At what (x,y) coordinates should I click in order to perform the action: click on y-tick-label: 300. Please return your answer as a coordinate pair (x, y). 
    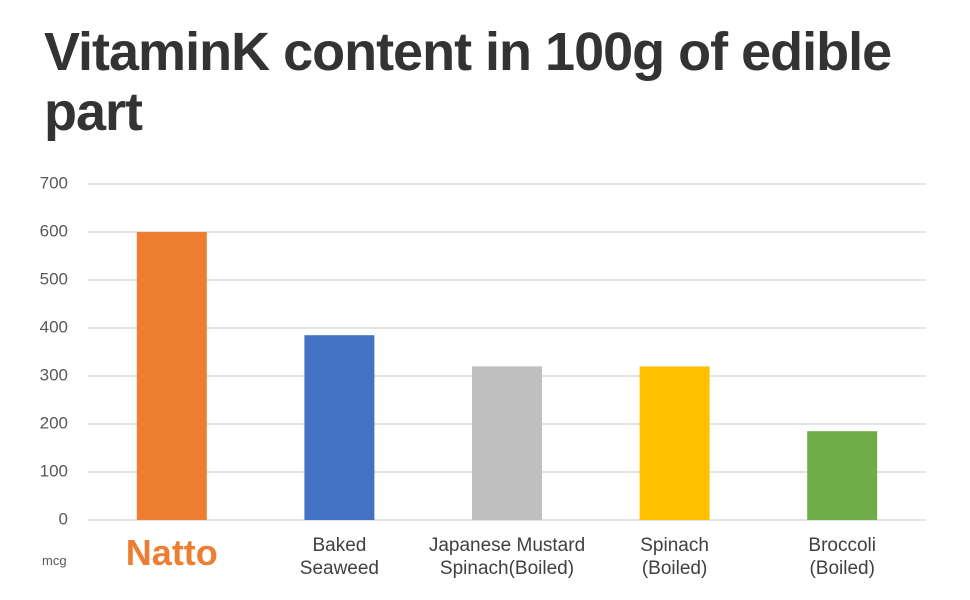
    Looking at the image, I should click on (54, 374).